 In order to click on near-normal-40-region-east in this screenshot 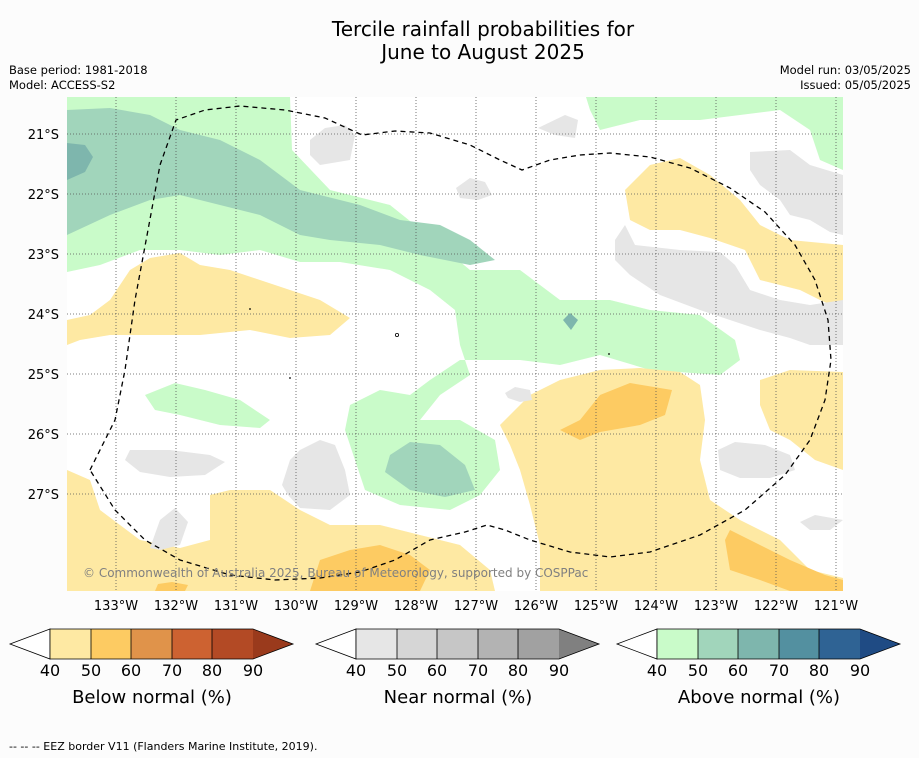, I will do `click(729, 285)`.